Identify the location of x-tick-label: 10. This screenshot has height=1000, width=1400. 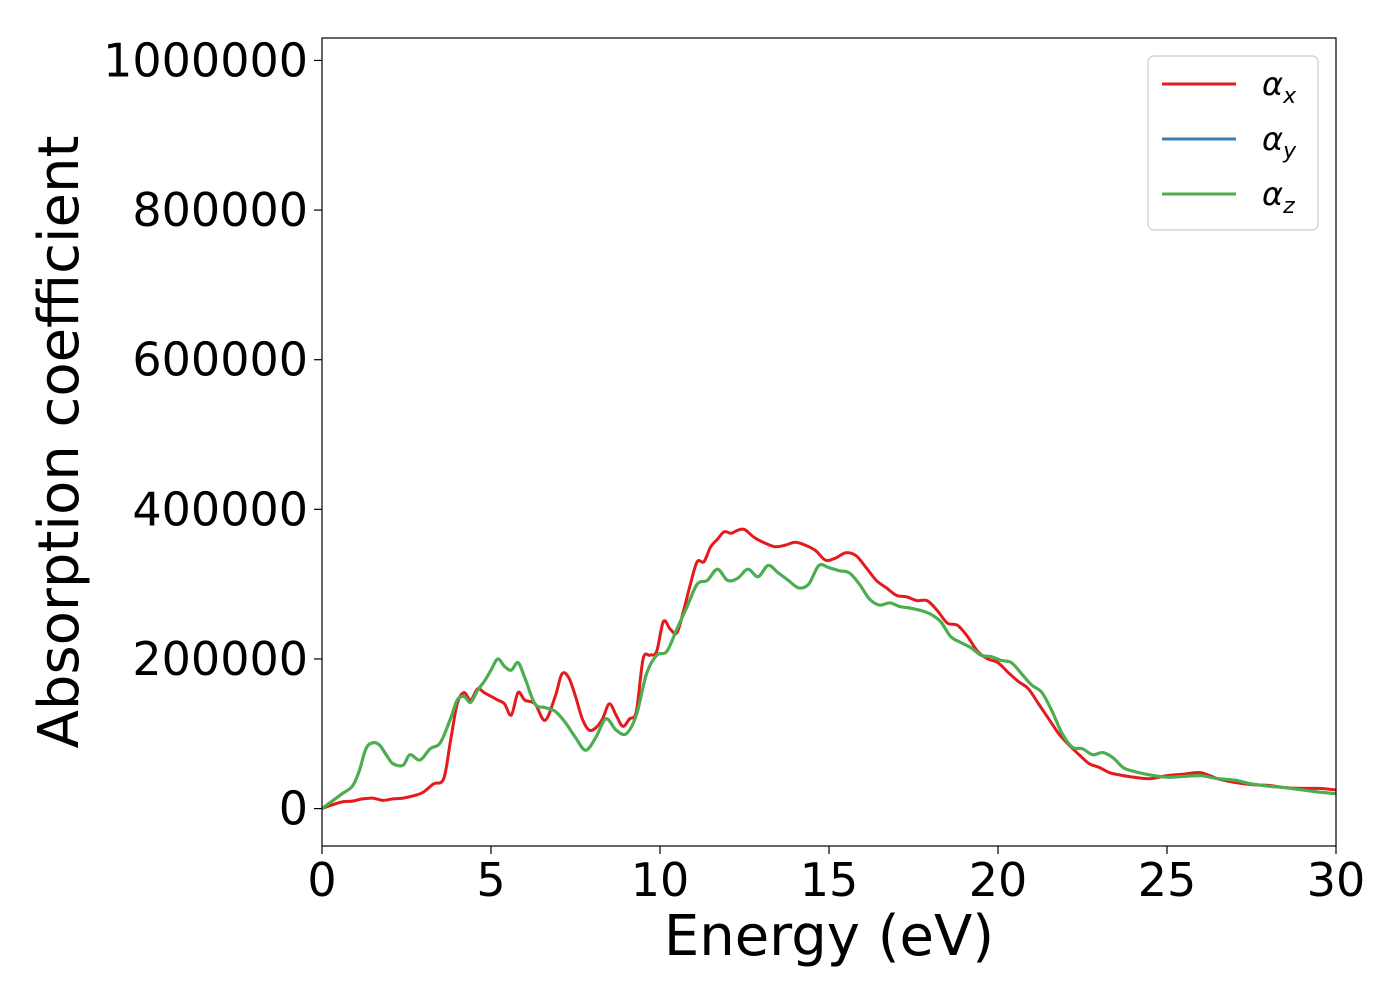
(660, 880).